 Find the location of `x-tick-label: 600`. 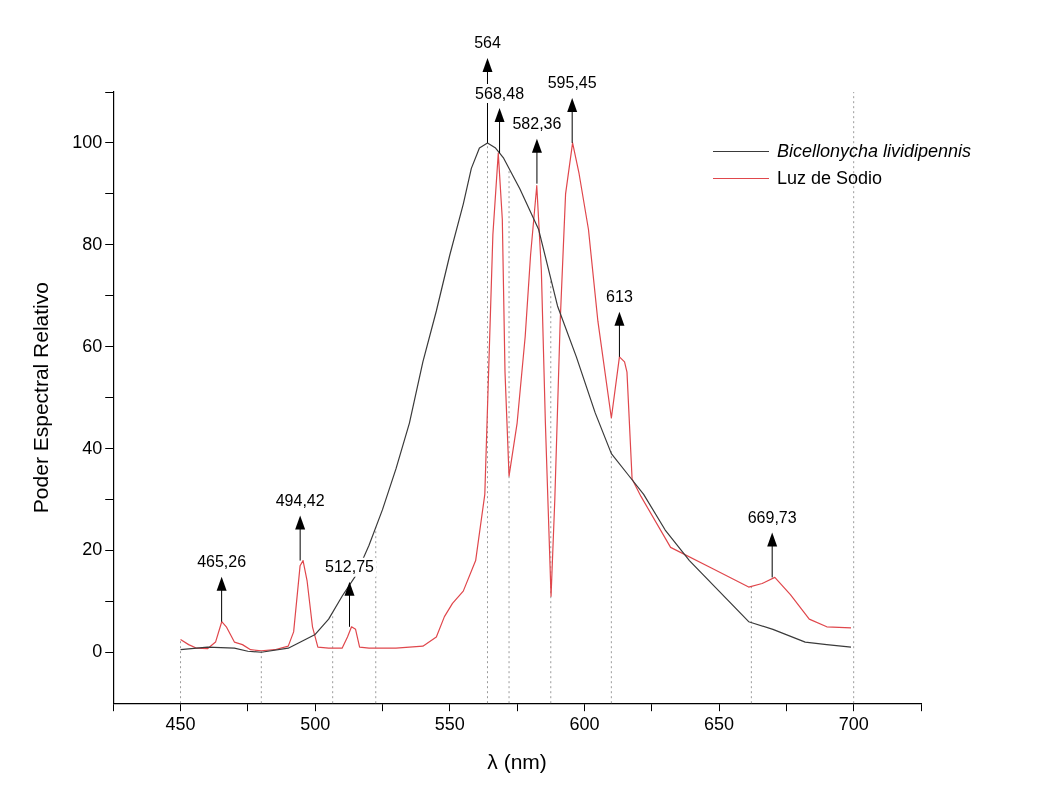

x-tick-label: 600 is located at coordinates (584, 723).